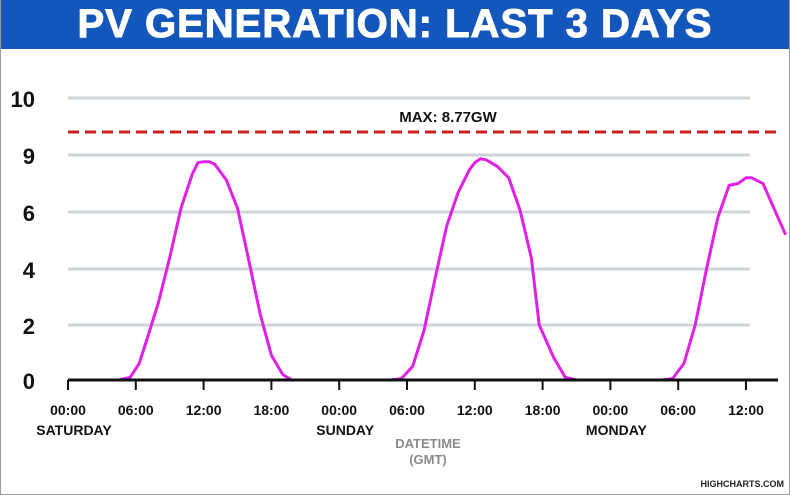  I want to click on chart-title: PV GENERATION: LAST 3 DAYS, so click(395, 24).